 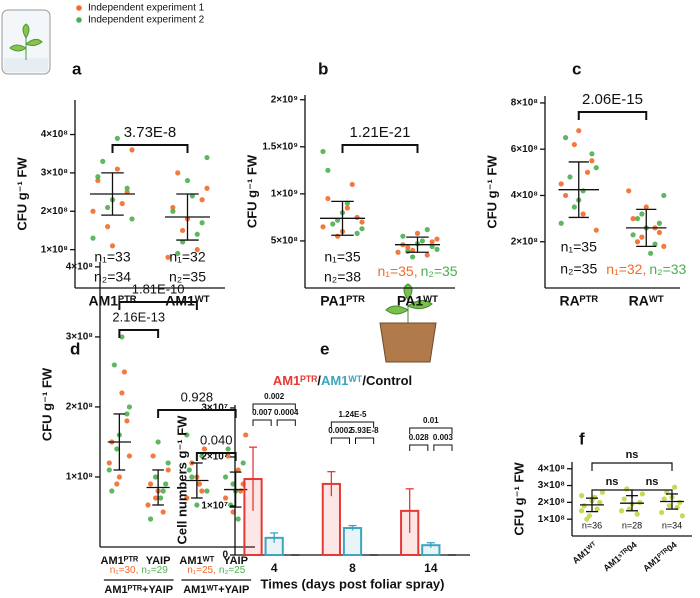 I want to click on legend-label: Independent experiment 1, so click(x=146, y=8).